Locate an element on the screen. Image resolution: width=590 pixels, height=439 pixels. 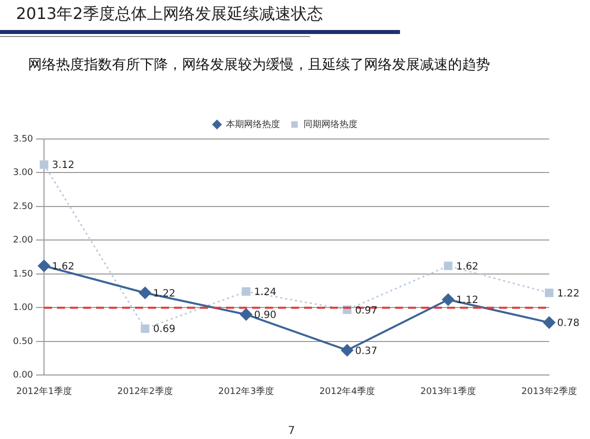
legend-label: 本期网络热度 is located at coordinates (253, 124).